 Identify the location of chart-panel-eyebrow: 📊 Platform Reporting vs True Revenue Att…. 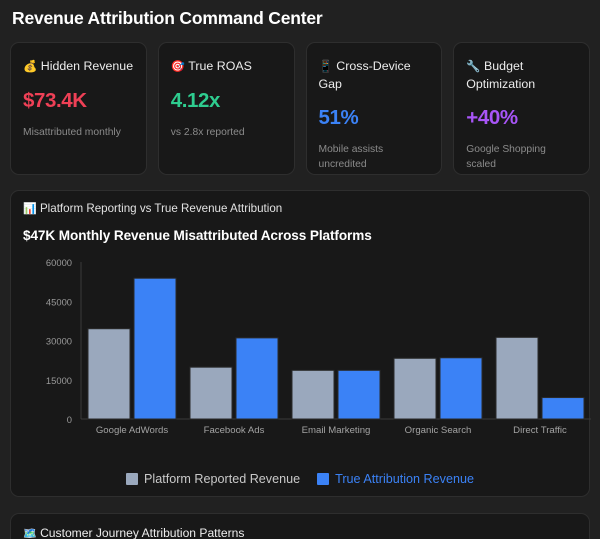
(300, 208).